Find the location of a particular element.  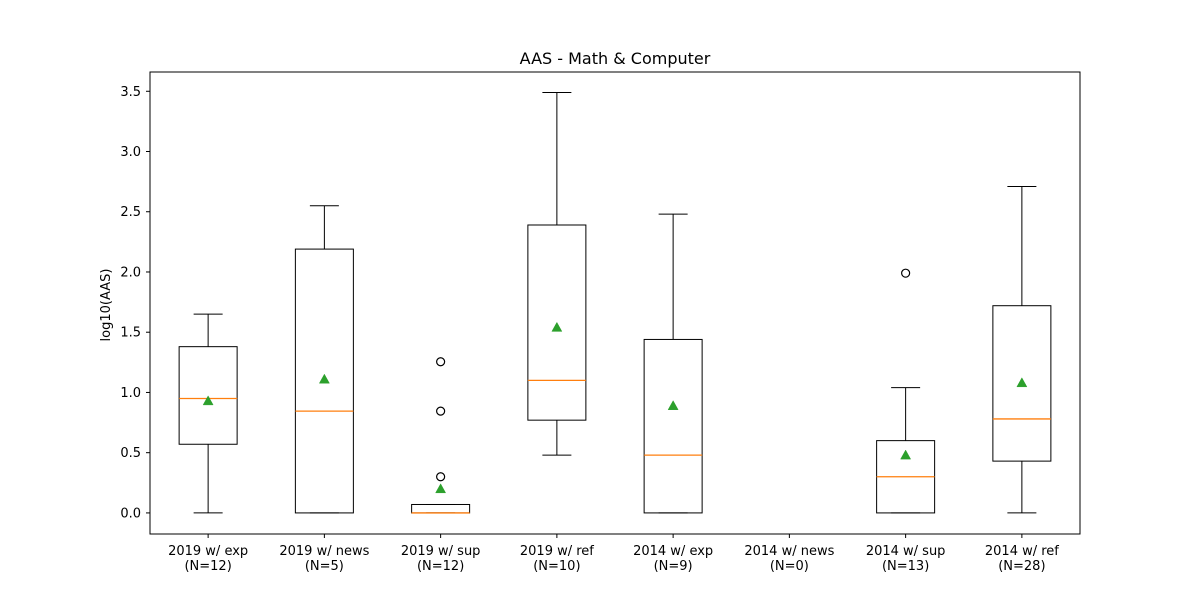

x-tick-count-label: (N=5) is located at coordinates (324, 566).